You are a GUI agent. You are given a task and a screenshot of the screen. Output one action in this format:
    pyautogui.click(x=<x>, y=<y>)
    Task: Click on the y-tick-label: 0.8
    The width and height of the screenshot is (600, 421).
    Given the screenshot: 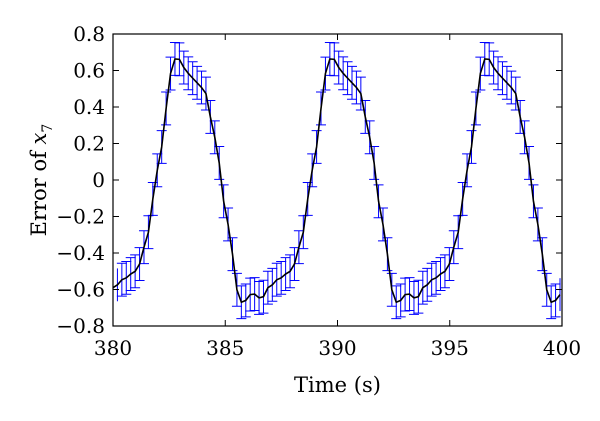 What is the action you would take?
    pyautogui.click(x=89, y=34)
    